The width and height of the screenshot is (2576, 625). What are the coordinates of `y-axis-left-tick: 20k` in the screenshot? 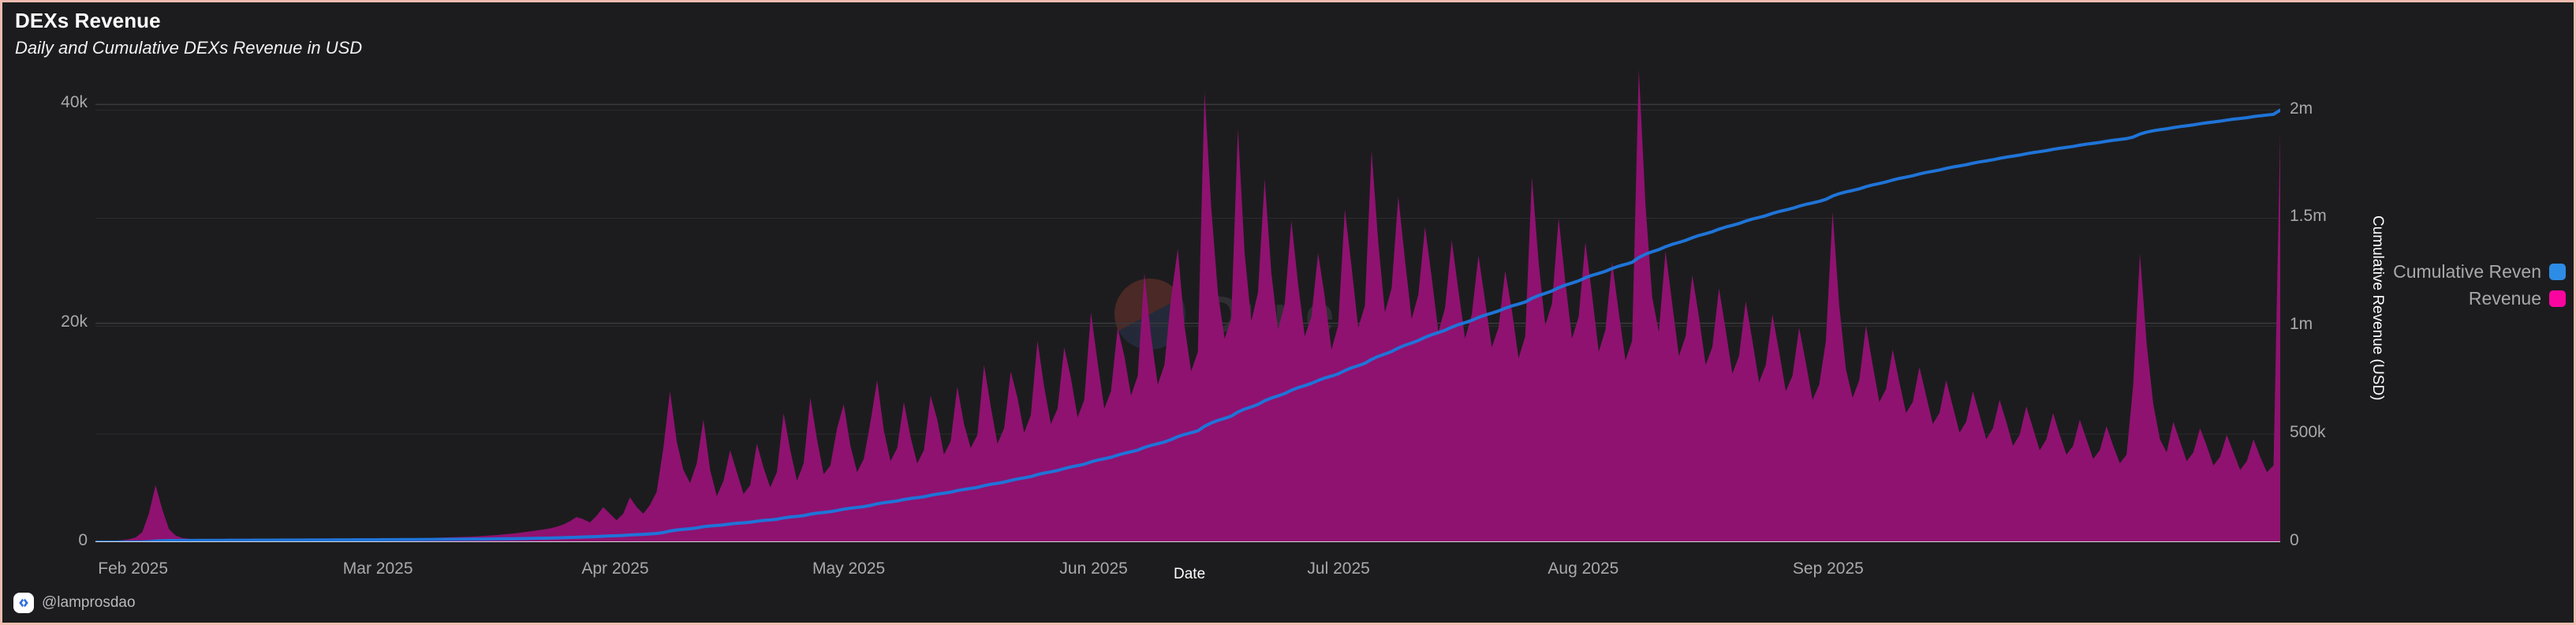 It's located at (74, 321).